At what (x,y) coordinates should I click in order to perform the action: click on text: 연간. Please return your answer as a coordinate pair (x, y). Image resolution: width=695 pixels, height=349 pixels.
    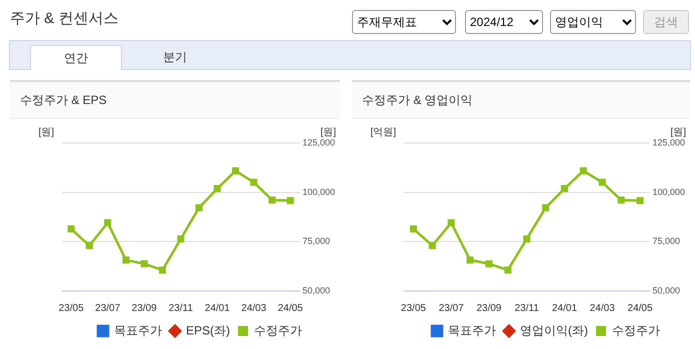
    Looking at the image, I should click on (76, 57).